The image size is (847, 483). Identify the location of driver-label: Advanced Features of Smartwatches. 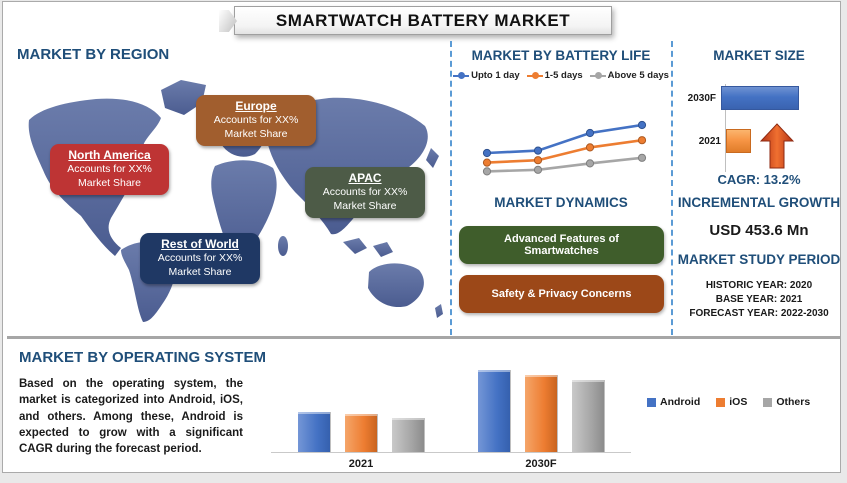
(561, 245).